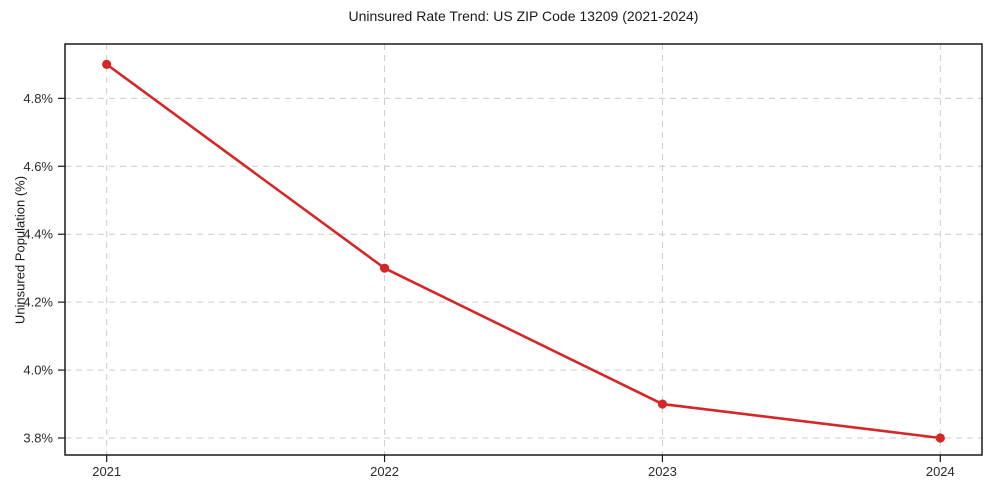 This screenshot has width=989, height=490. I want to click on x-tick-label: 2022, so click(384, 471).